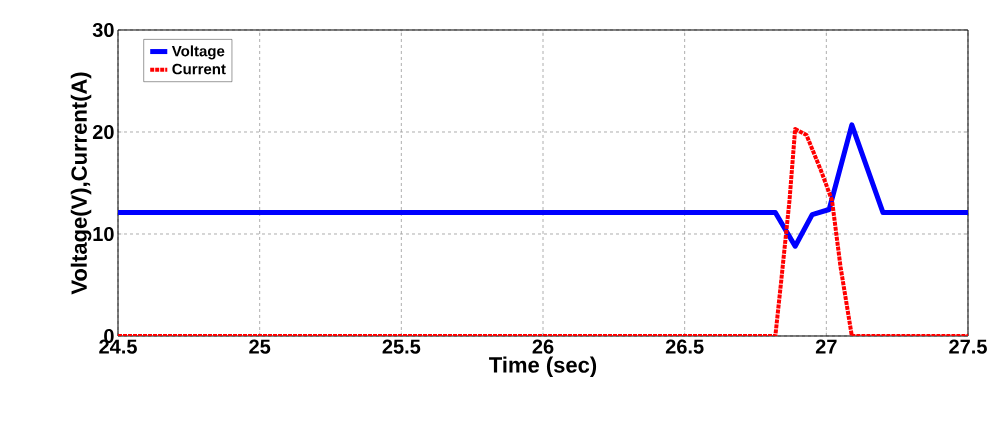 The width and height of the screenshot is (1006, 422). What do you see at coordinates (103, 30) in the screenshot?
I see `y-tick-label: 30` at bounding box center [103, 30].